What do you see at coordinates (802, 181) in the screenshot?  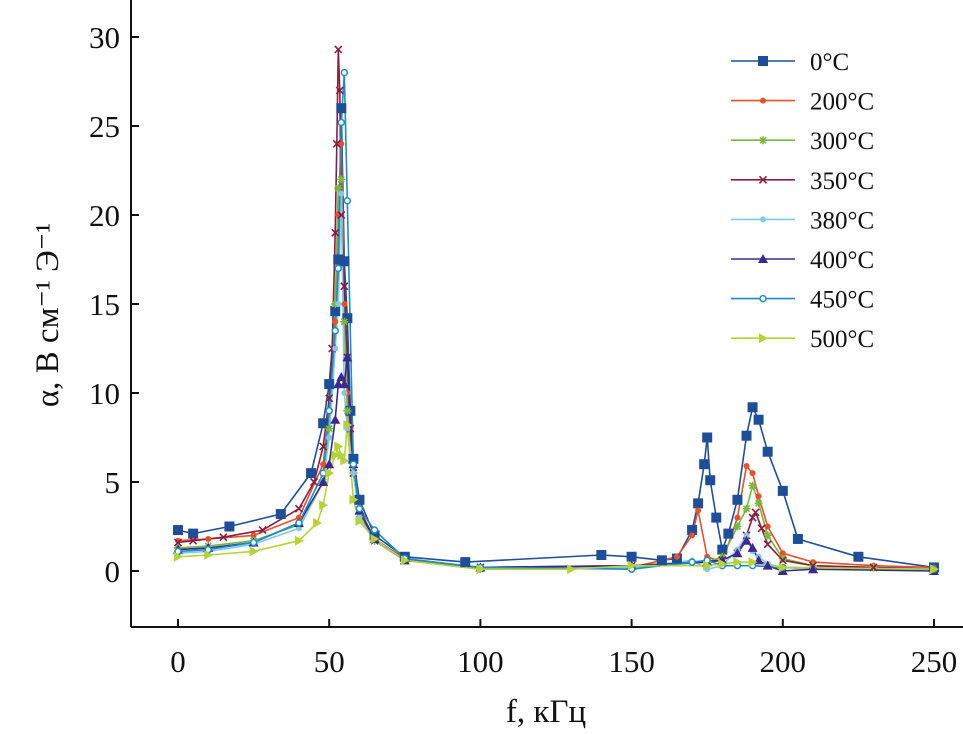 I see `legend-item: 350°C` at bounding box center [802, 181].